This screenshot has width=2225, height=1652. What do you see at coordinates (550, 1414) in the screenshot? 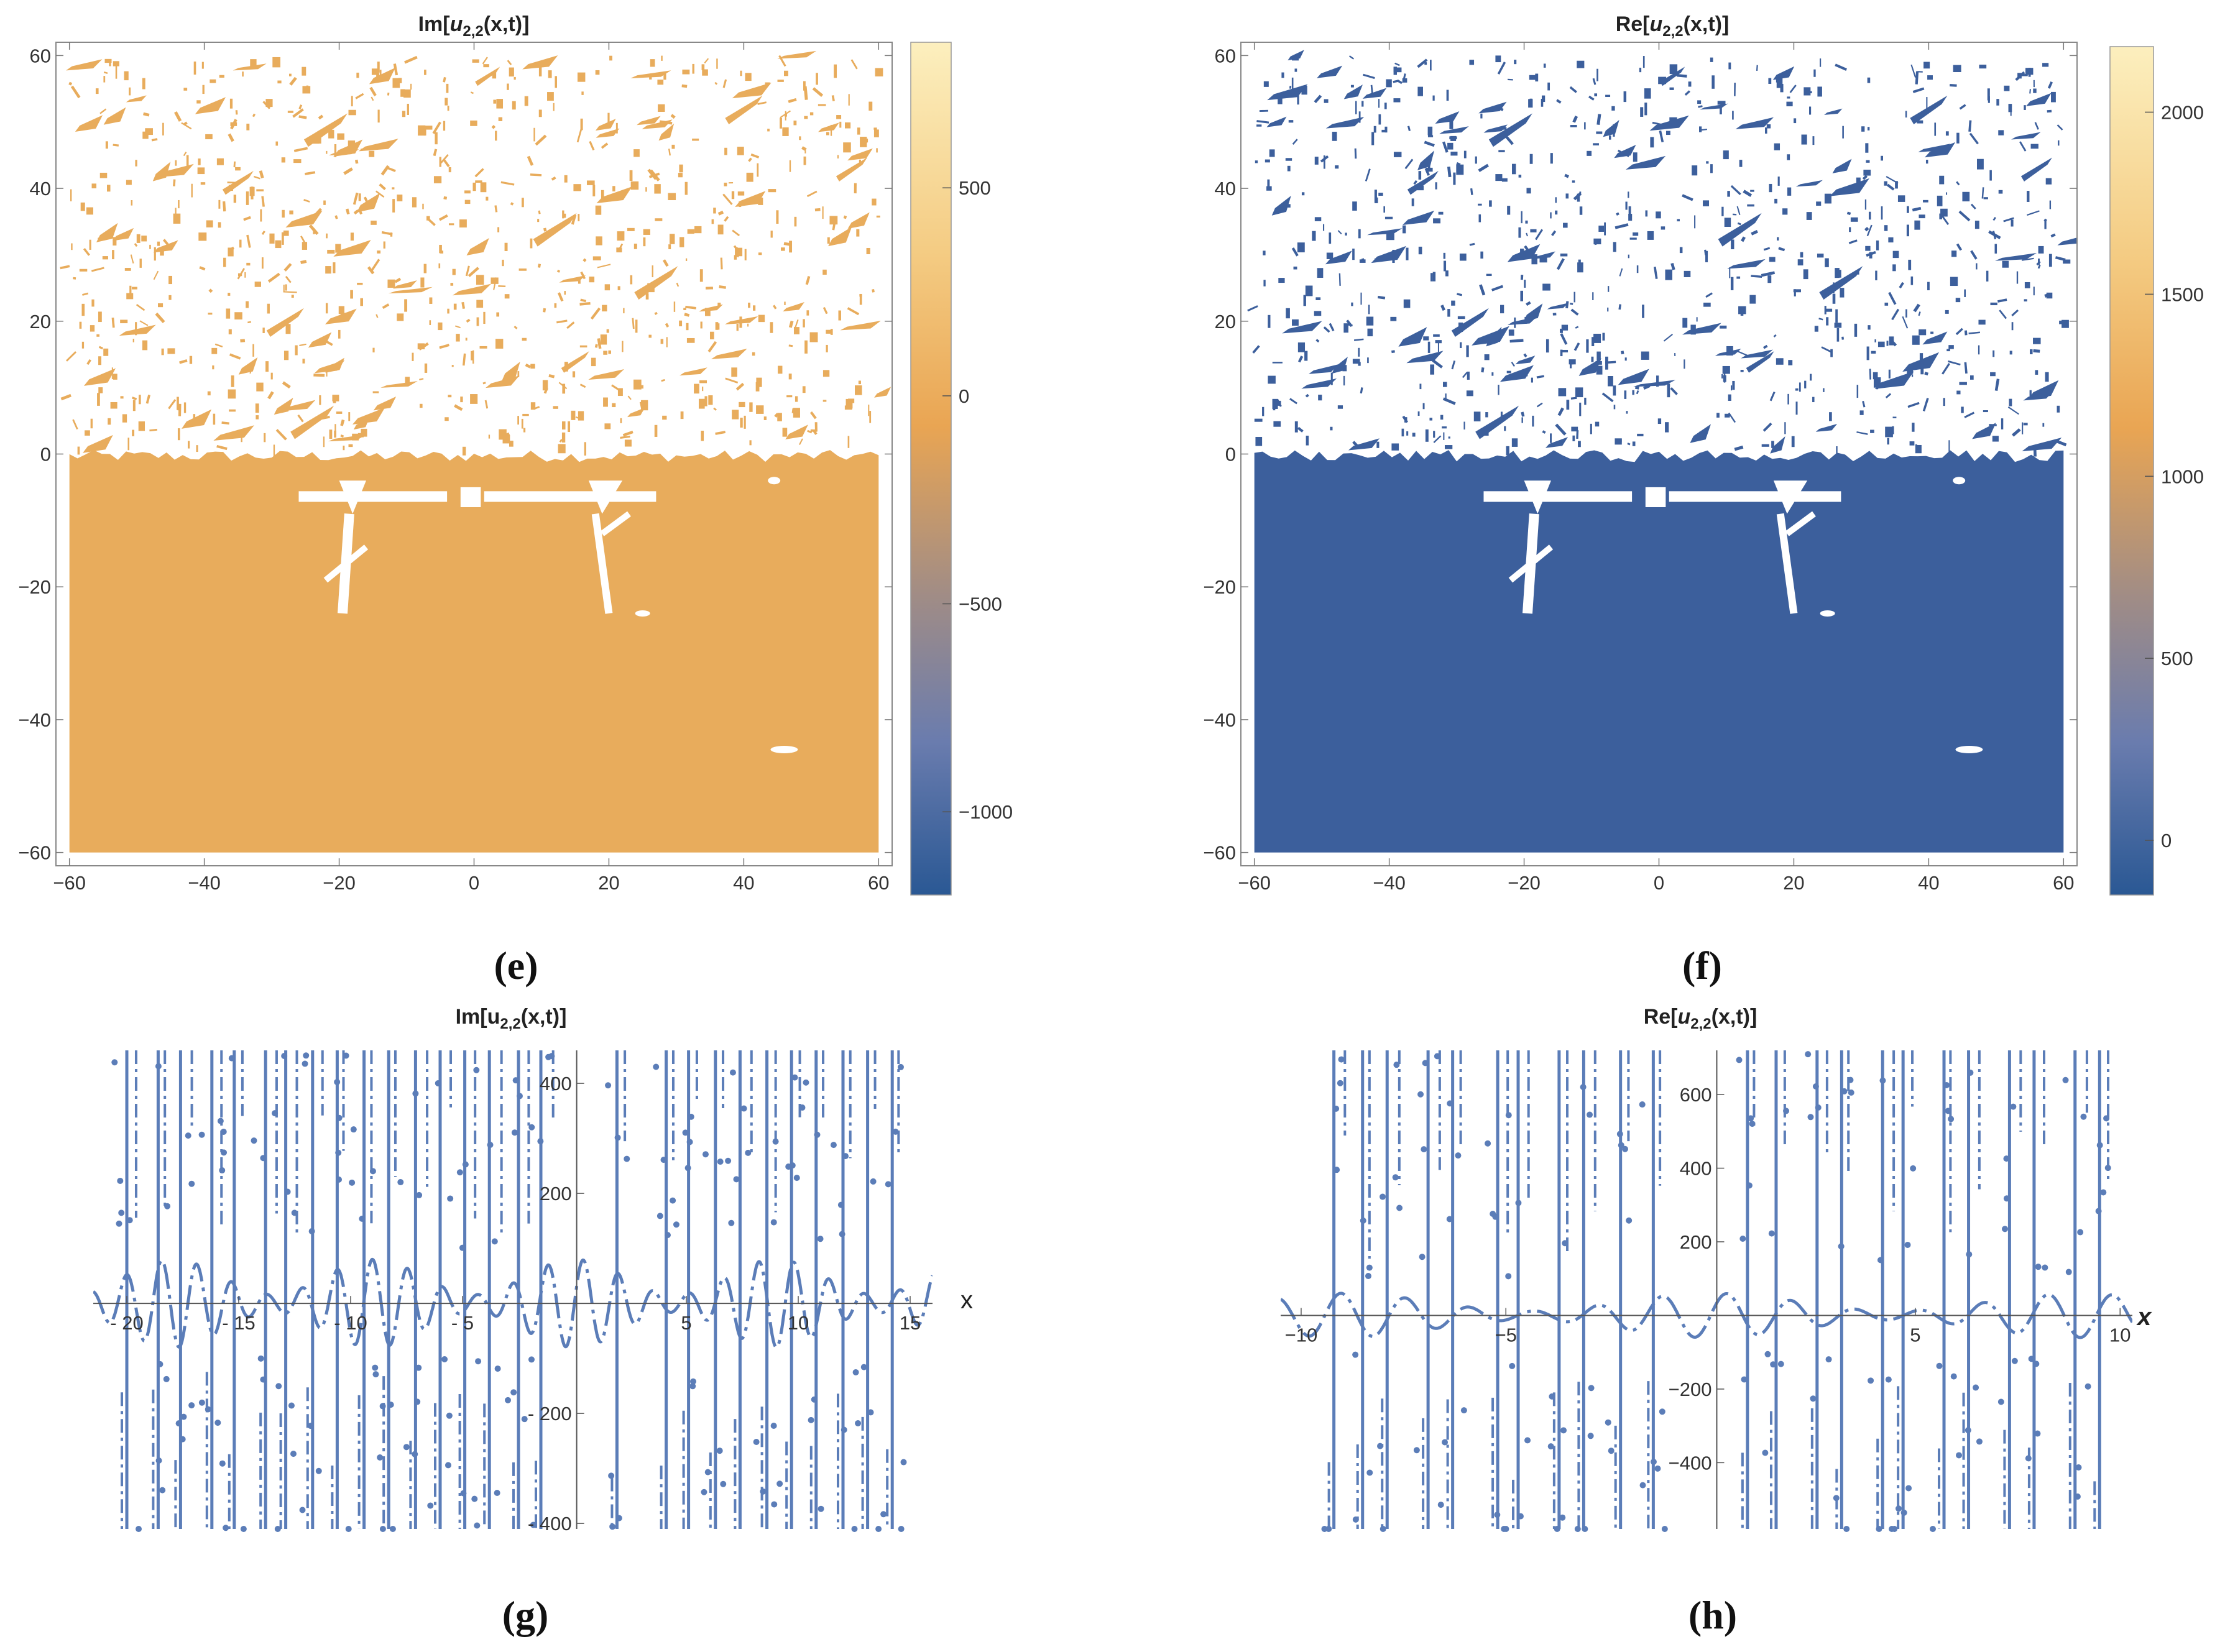
I see `y-tick-label: - 200` at bounding box center [550, 1414].